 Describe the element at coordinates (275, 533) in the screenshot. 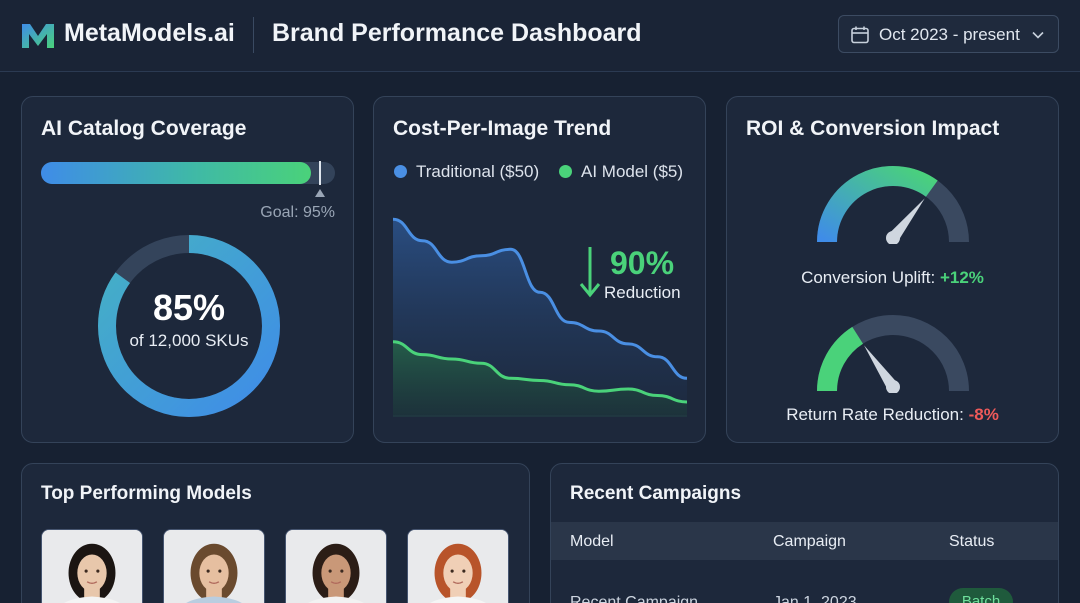

I see `top-models-card: Top Performing Models` at that location.